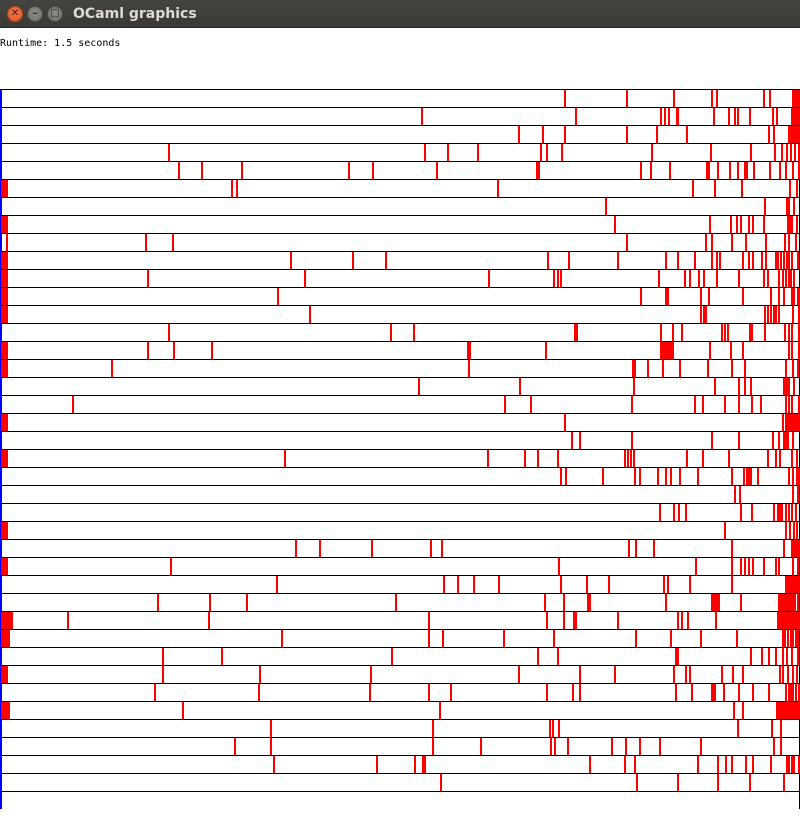 Image resolution: width=800 pixels, height=828 pixels. What do you see at coordinates (35, 14) in the screenshot?
I see `minimize-window-button: –` at bounding box center [35, 14].